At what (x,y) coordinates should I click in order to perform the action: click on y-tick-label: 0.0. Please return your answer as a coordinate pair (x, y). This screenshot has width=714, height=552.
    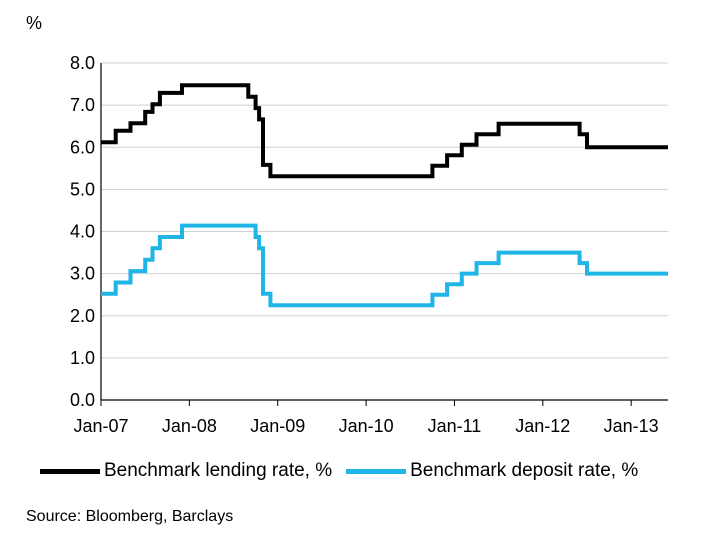
    Looking at the image, I should click on (82, 400).